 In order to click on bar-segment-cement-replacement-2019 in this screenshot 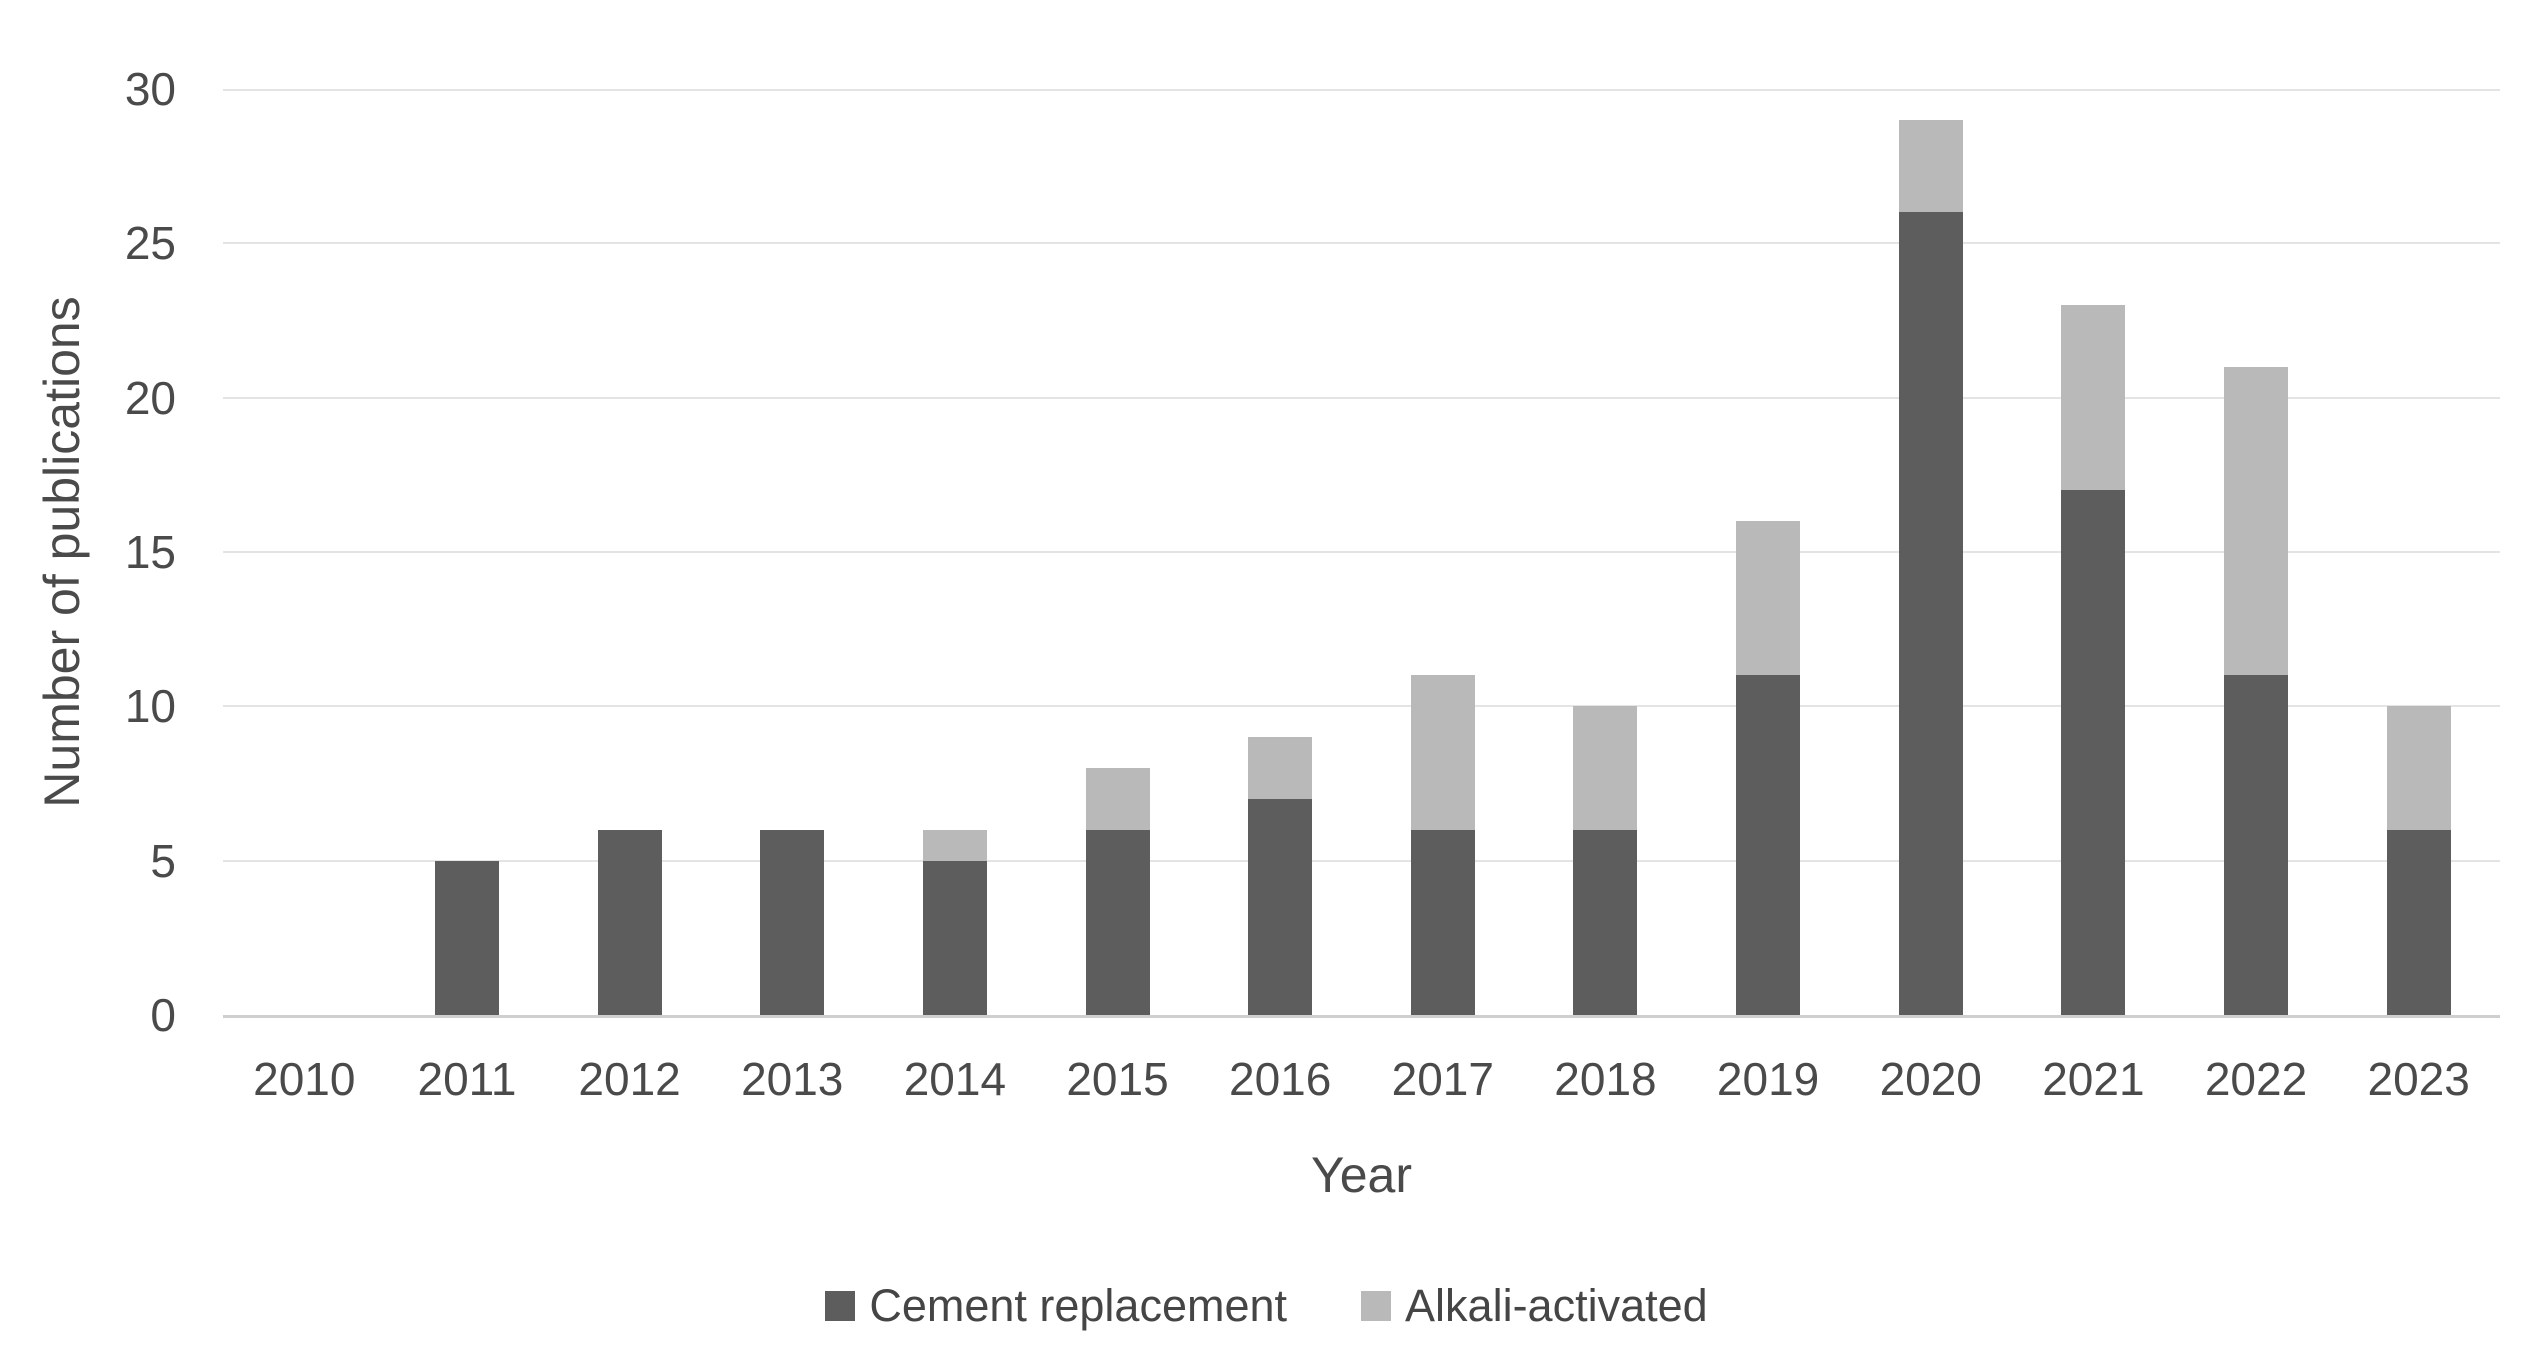, I will do `click(1768, 845)`.